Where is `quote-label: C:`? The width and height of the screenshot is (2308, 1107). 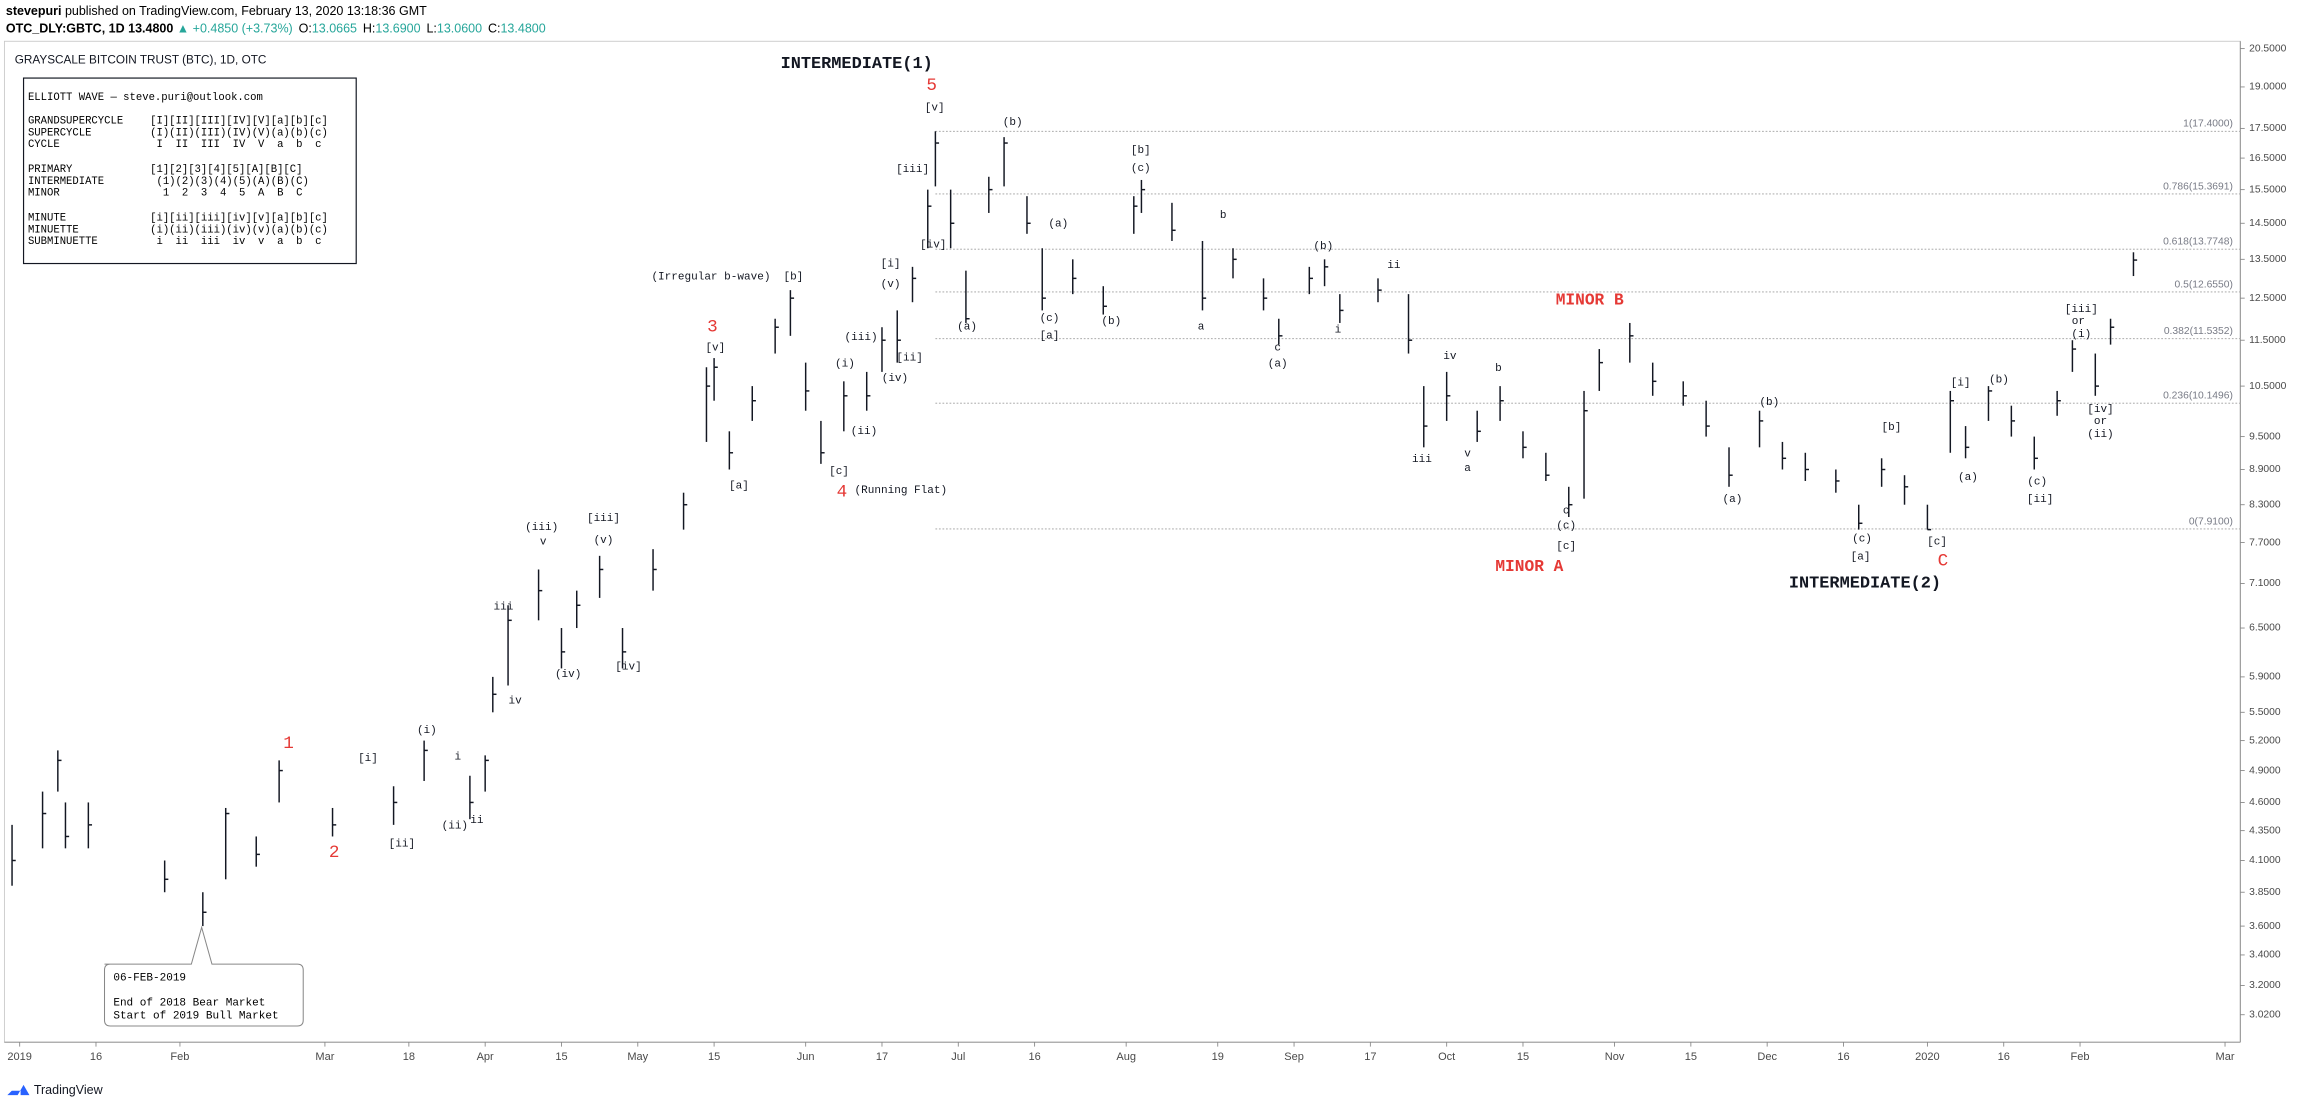 quote-label: C: is located at coordinates (494, 29).